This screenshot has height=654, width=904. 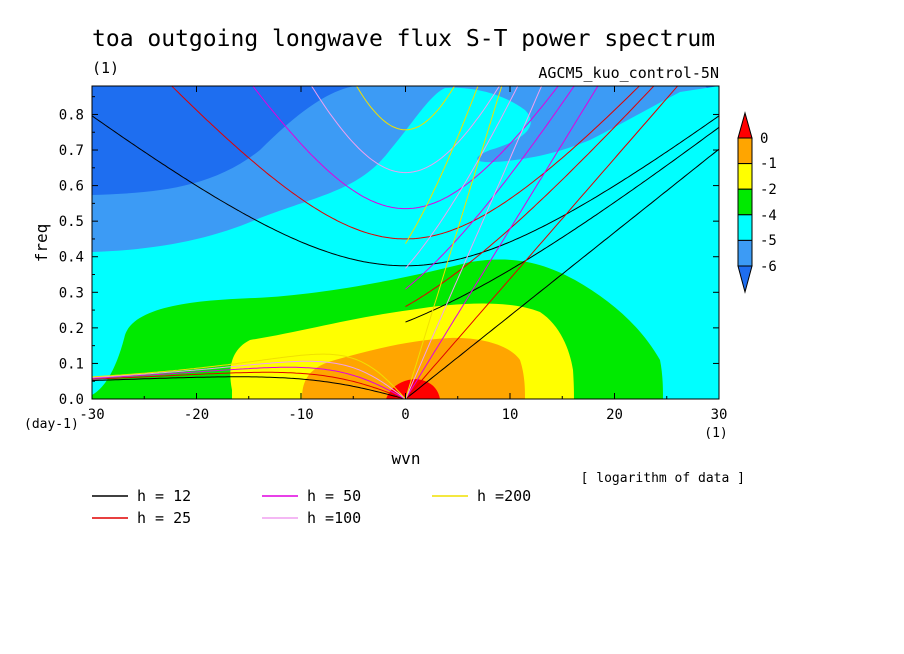 I want to click on y-unit-label: (day-1), so click(x=51, y=424).